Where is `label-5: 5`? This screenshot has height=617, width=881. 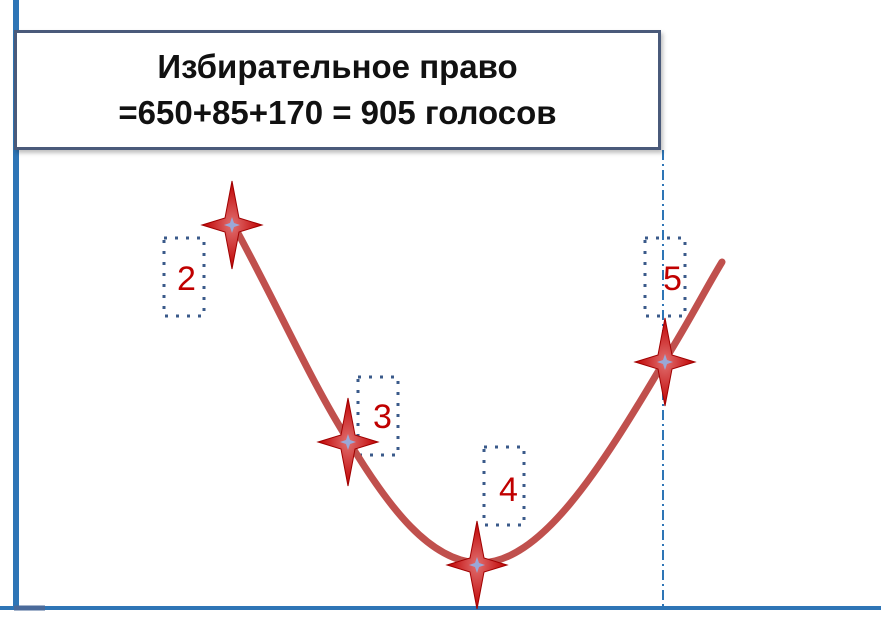 label-5: 5 is located at coordinates (672, 279).